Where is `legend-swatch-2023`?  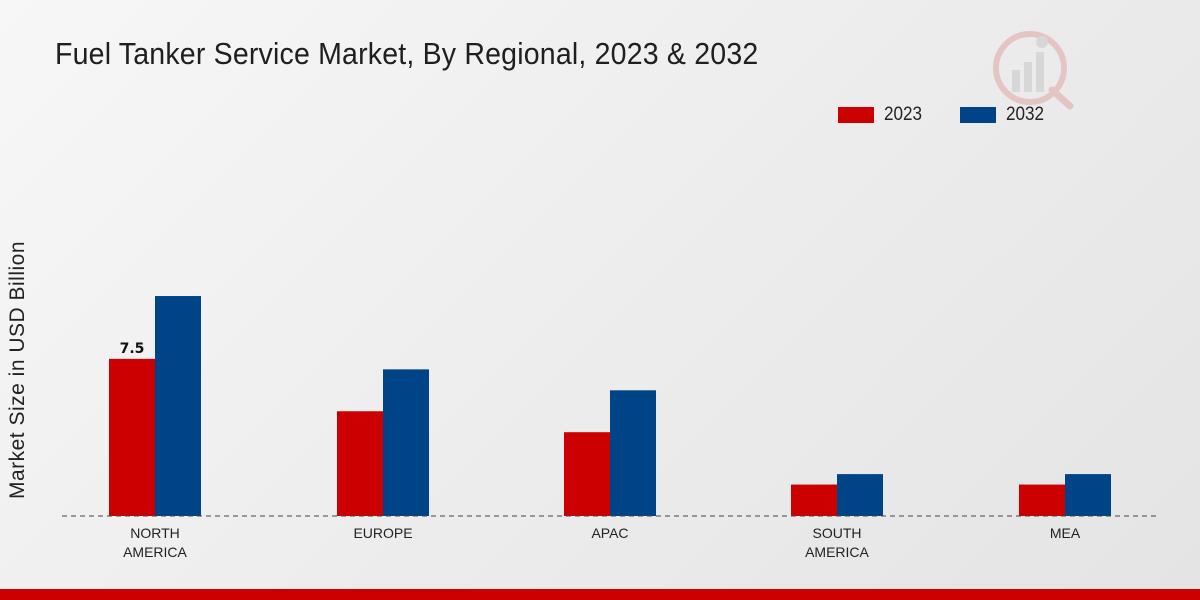
legend-swatch-2023 is located at coordinates (856, 115).